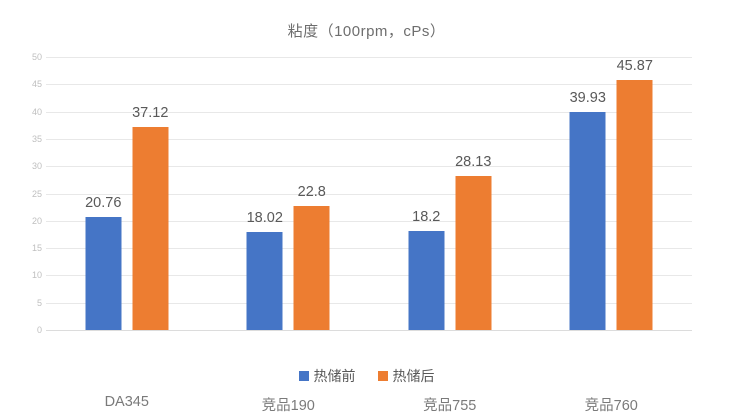 Image resolution: width=733 pixels, height=412 pixels. I want to click on bar-wrap: 22.8, so click(311, 257).